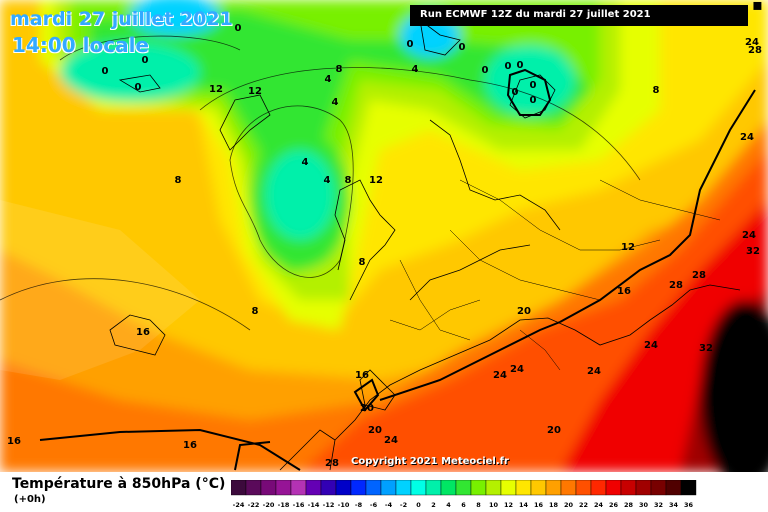  Describe the element at coordinates (629, 505) in the screenshot. I see `scale-tick-label: 28` at that location.